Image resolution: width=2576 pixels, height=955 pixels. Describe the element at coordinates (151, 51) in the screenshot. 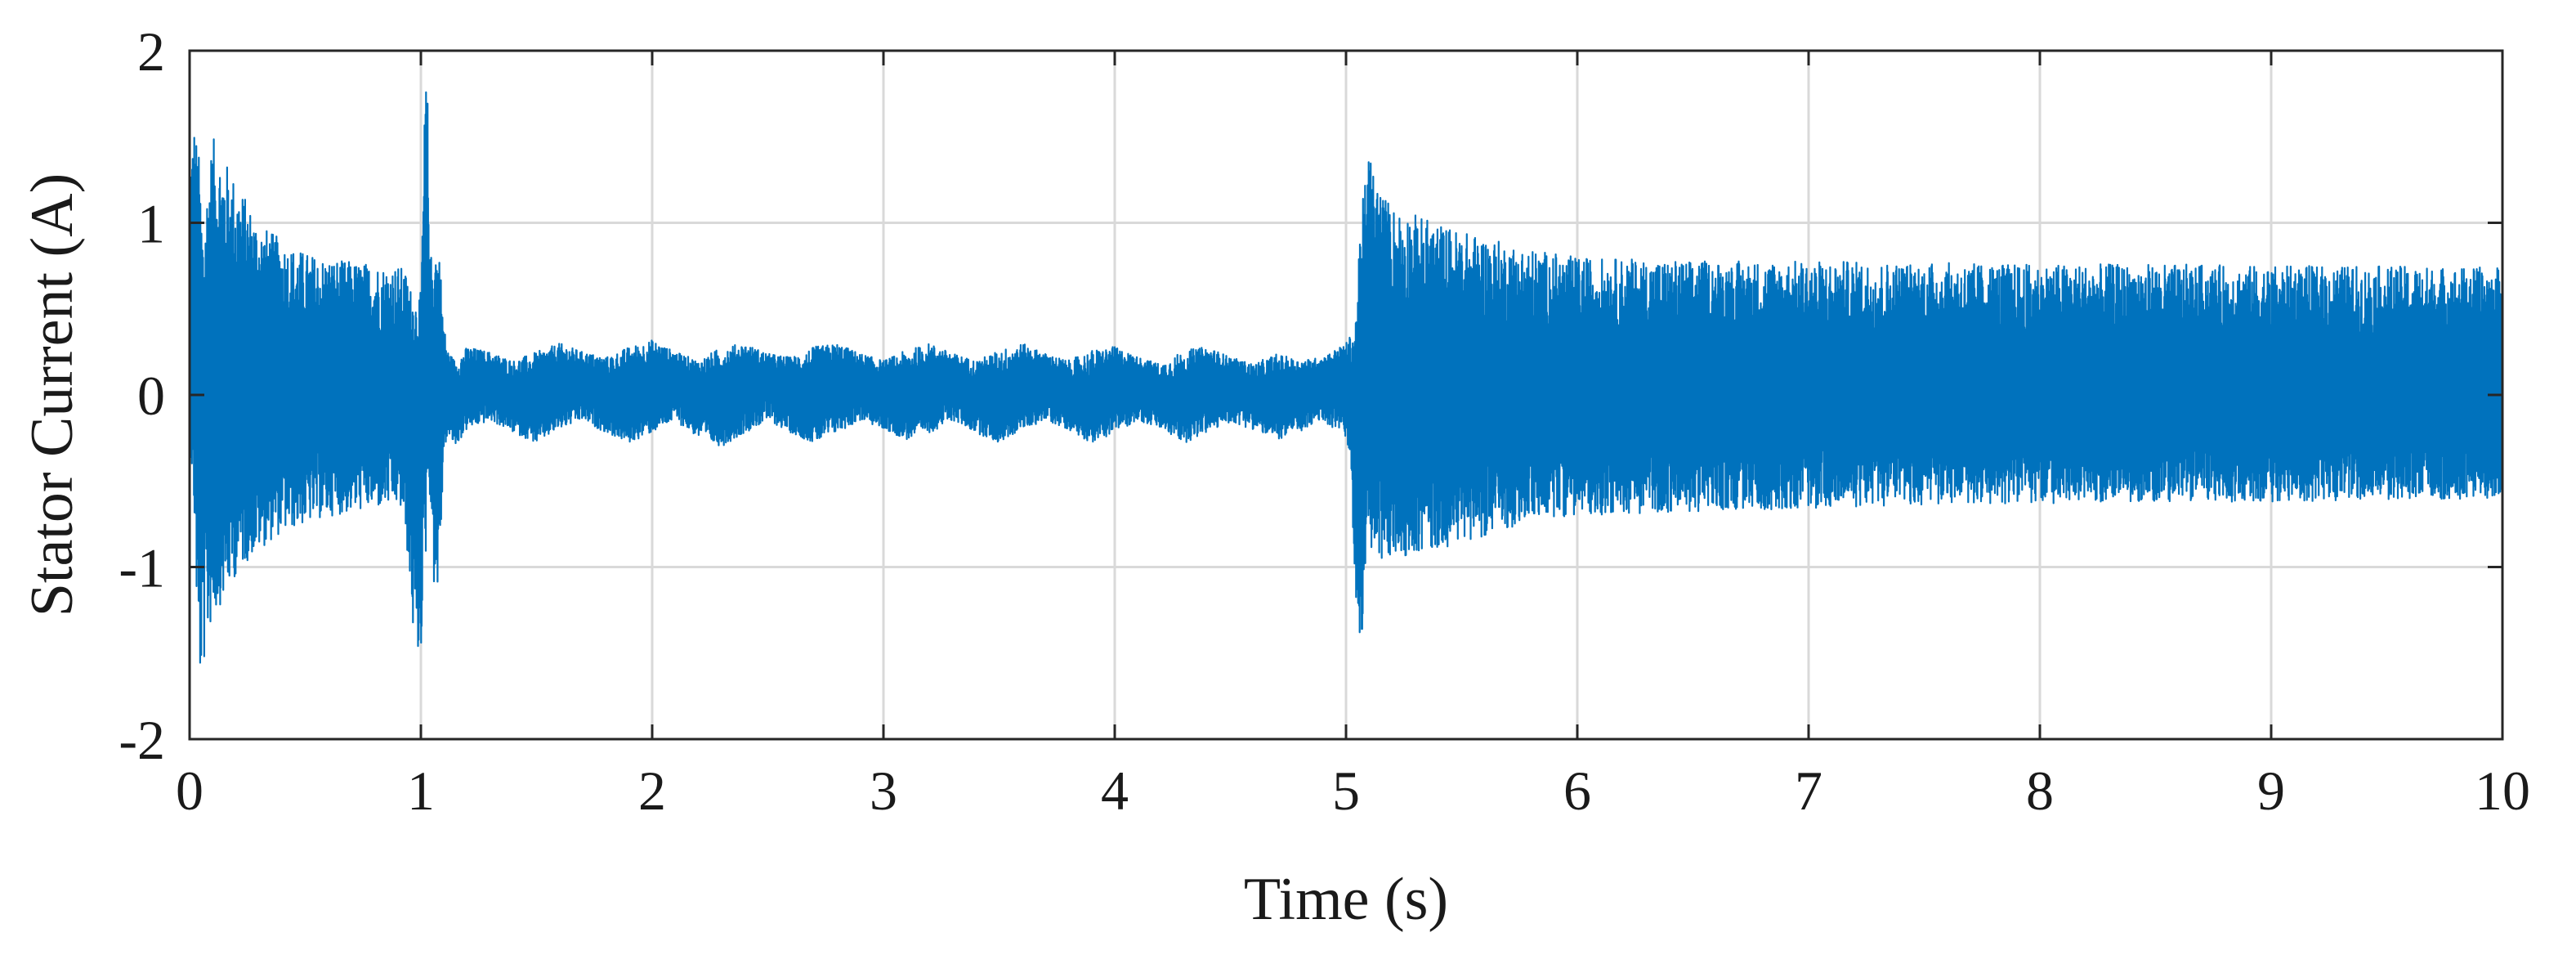

I see `y-tick-label: 2` at that location.